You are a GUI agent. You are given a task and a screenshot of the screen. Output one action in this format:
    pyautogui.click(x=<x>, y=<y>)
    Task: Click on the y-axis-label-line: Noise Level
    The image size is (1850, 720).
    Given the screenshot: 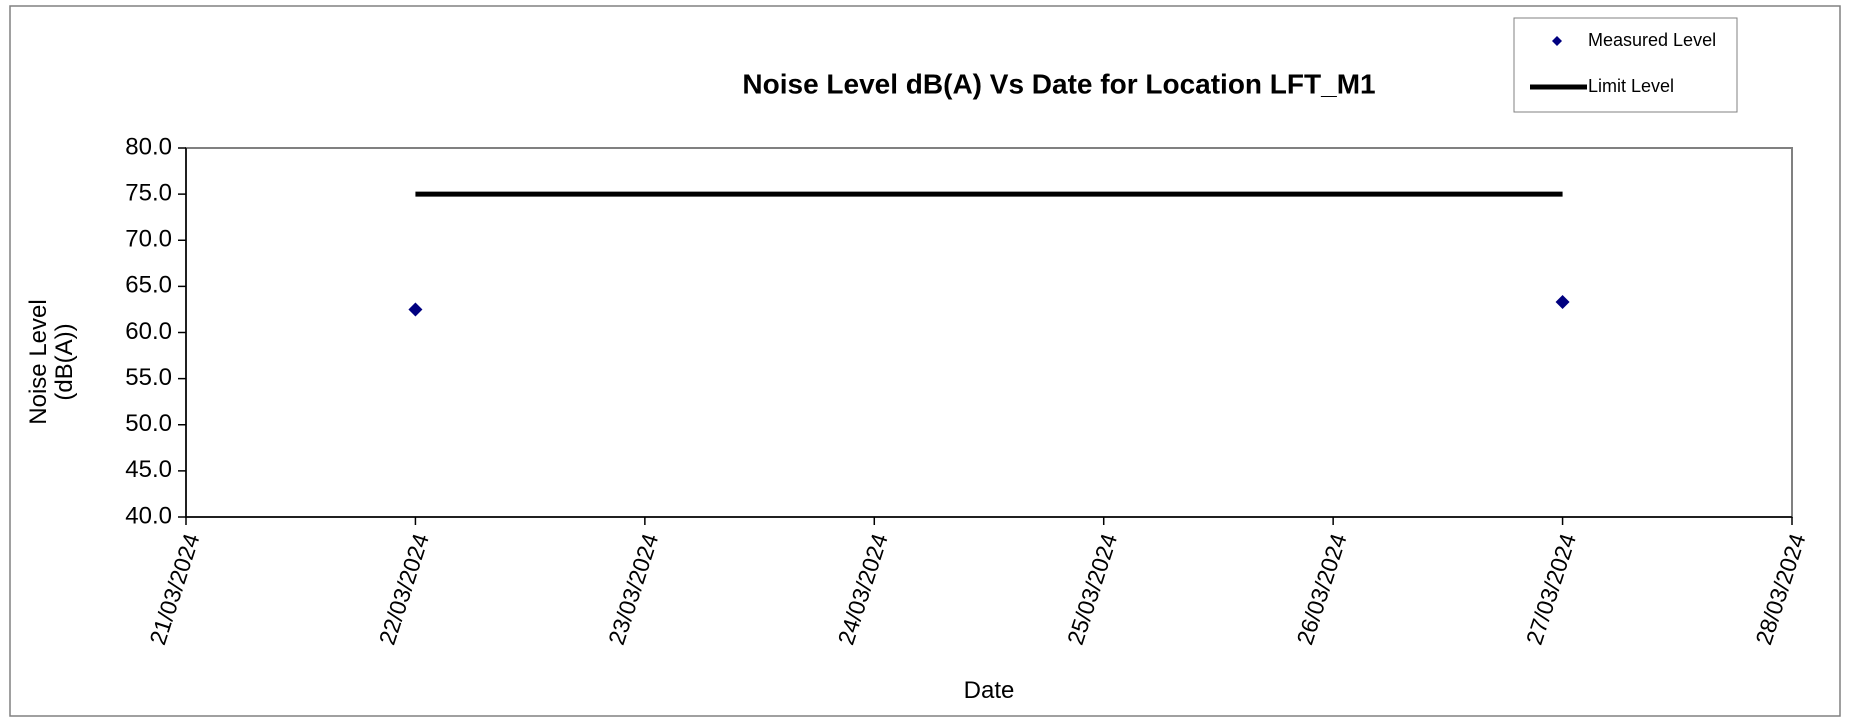 What is the action you would take?
    pyautogui.click(x=38, y=361)
    